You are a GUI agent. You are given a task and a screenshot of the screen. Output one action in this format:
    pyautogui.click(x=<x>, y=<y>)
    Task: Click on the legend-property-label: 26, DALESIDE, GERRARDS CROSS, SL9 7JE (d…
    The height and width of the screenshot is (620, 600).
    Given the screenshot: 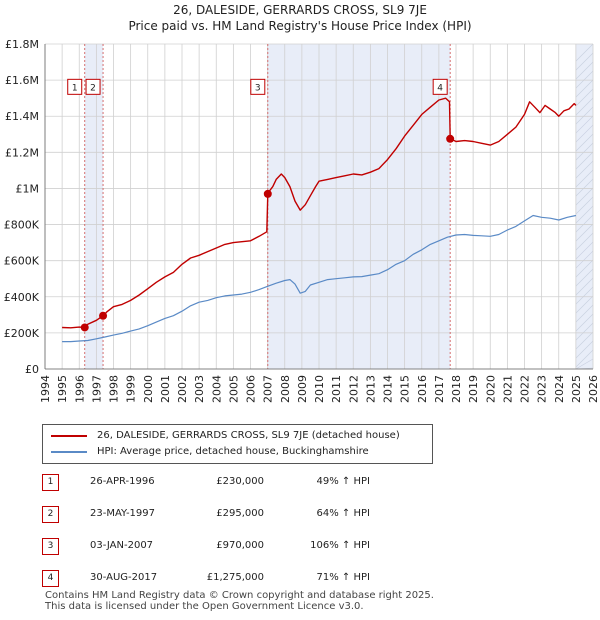 What is the action you would take?
    pyautogui.click(x=248, y=435)
    